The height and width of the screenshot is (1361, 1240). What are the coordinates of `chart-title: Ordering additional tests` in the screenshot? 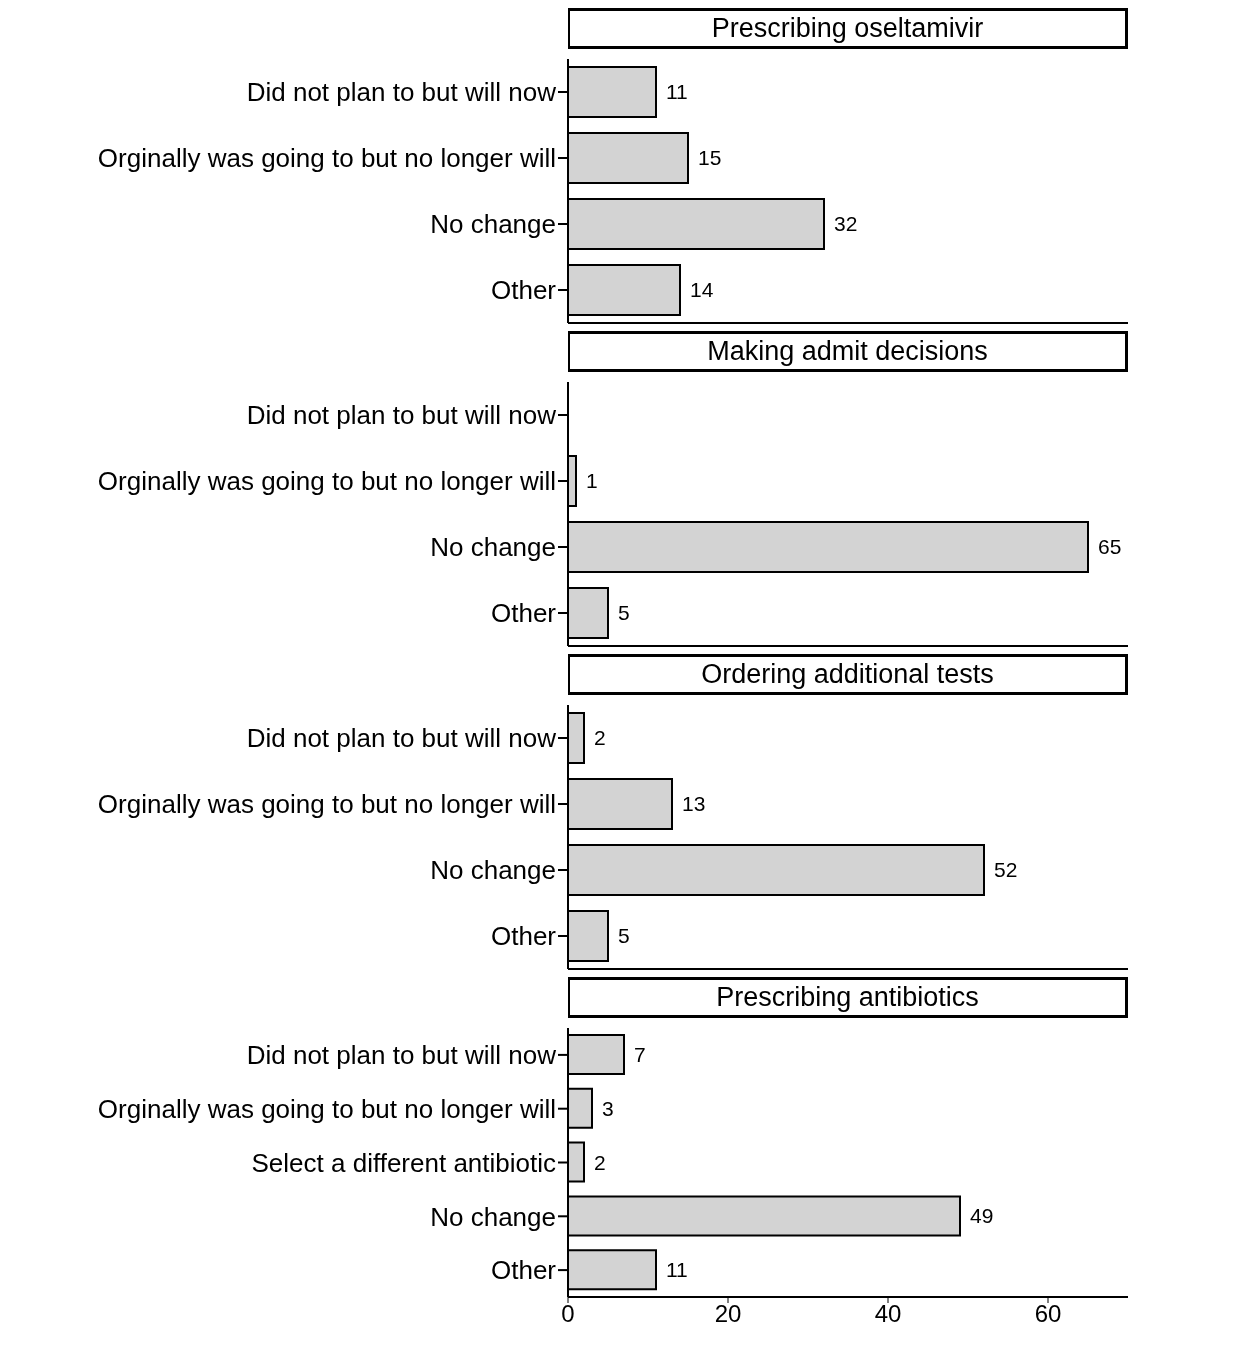 It's located at (848, 674).